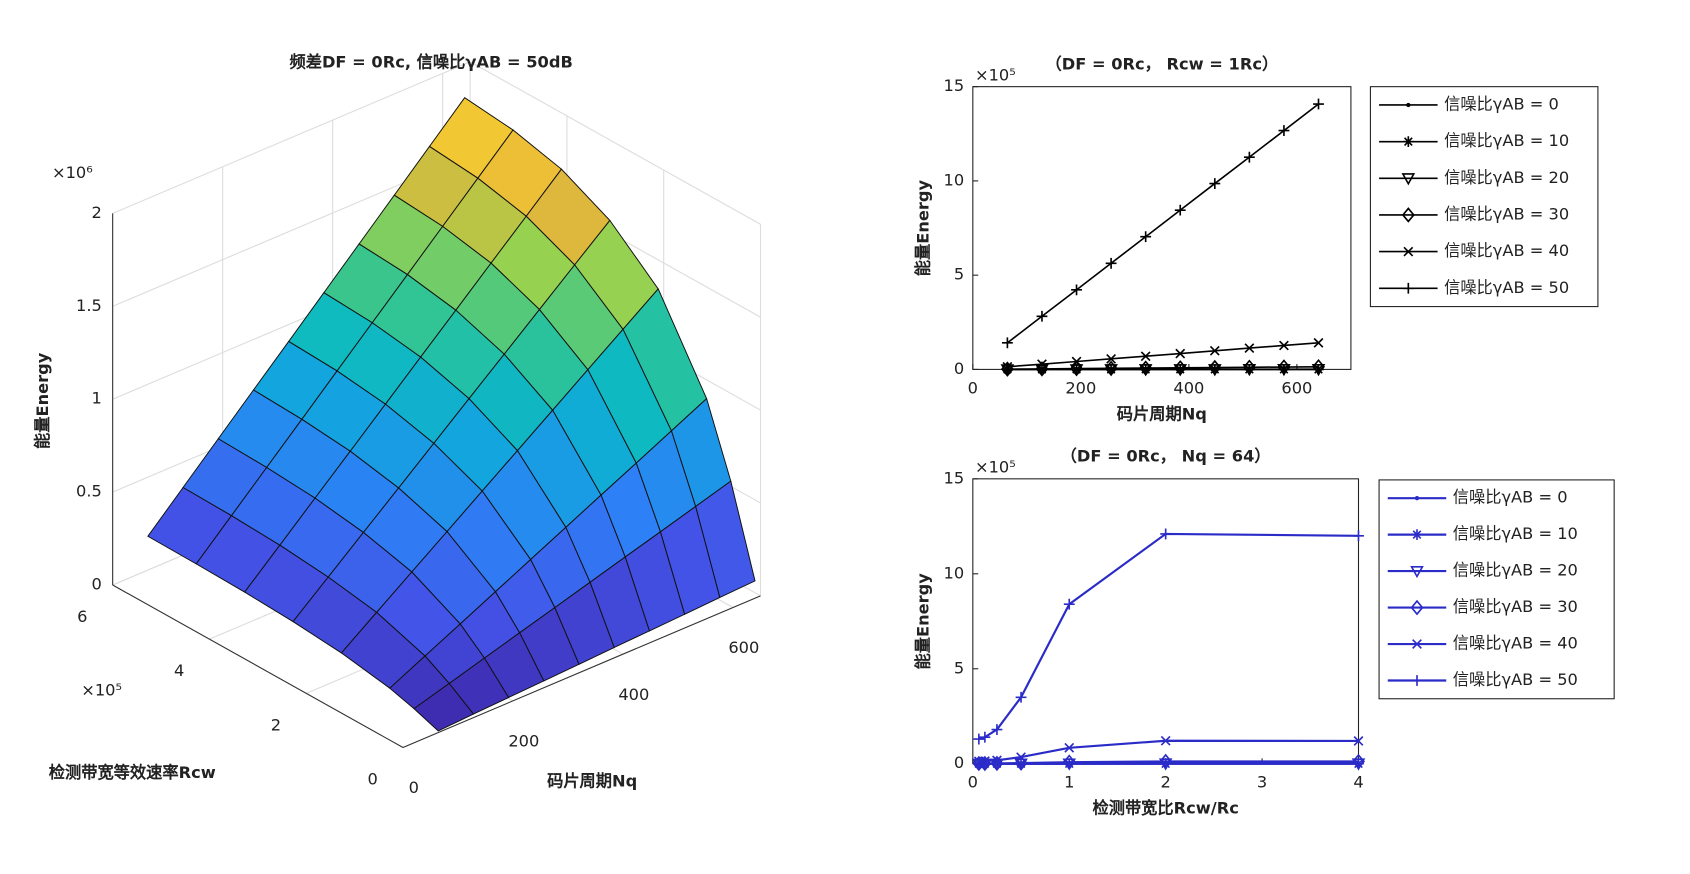 The image size is (1690, 874). Describe the element at coordinates (96, 212) in the screenshot. I see `z-tick-label: 2` at that location.